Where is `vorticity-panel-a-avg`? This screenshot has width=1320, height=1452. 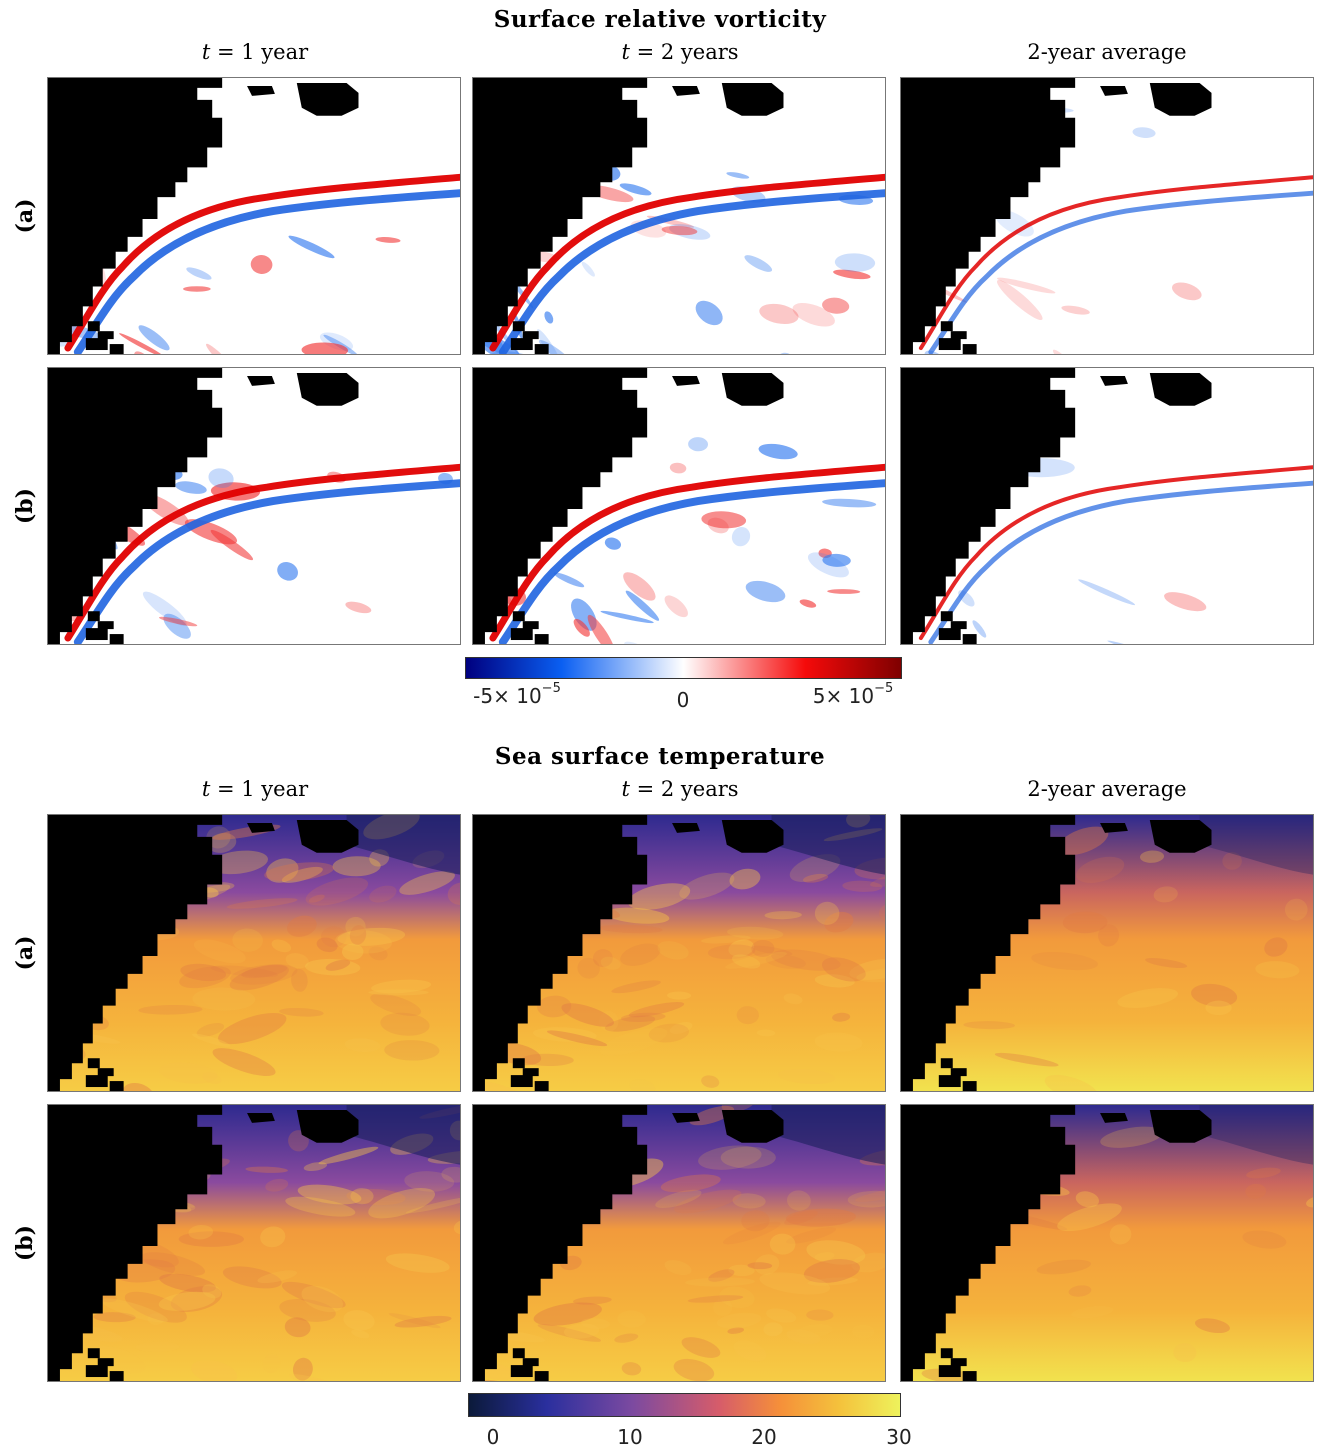
vorticity-panel-a-avg is located at coordinates (1107, 216).